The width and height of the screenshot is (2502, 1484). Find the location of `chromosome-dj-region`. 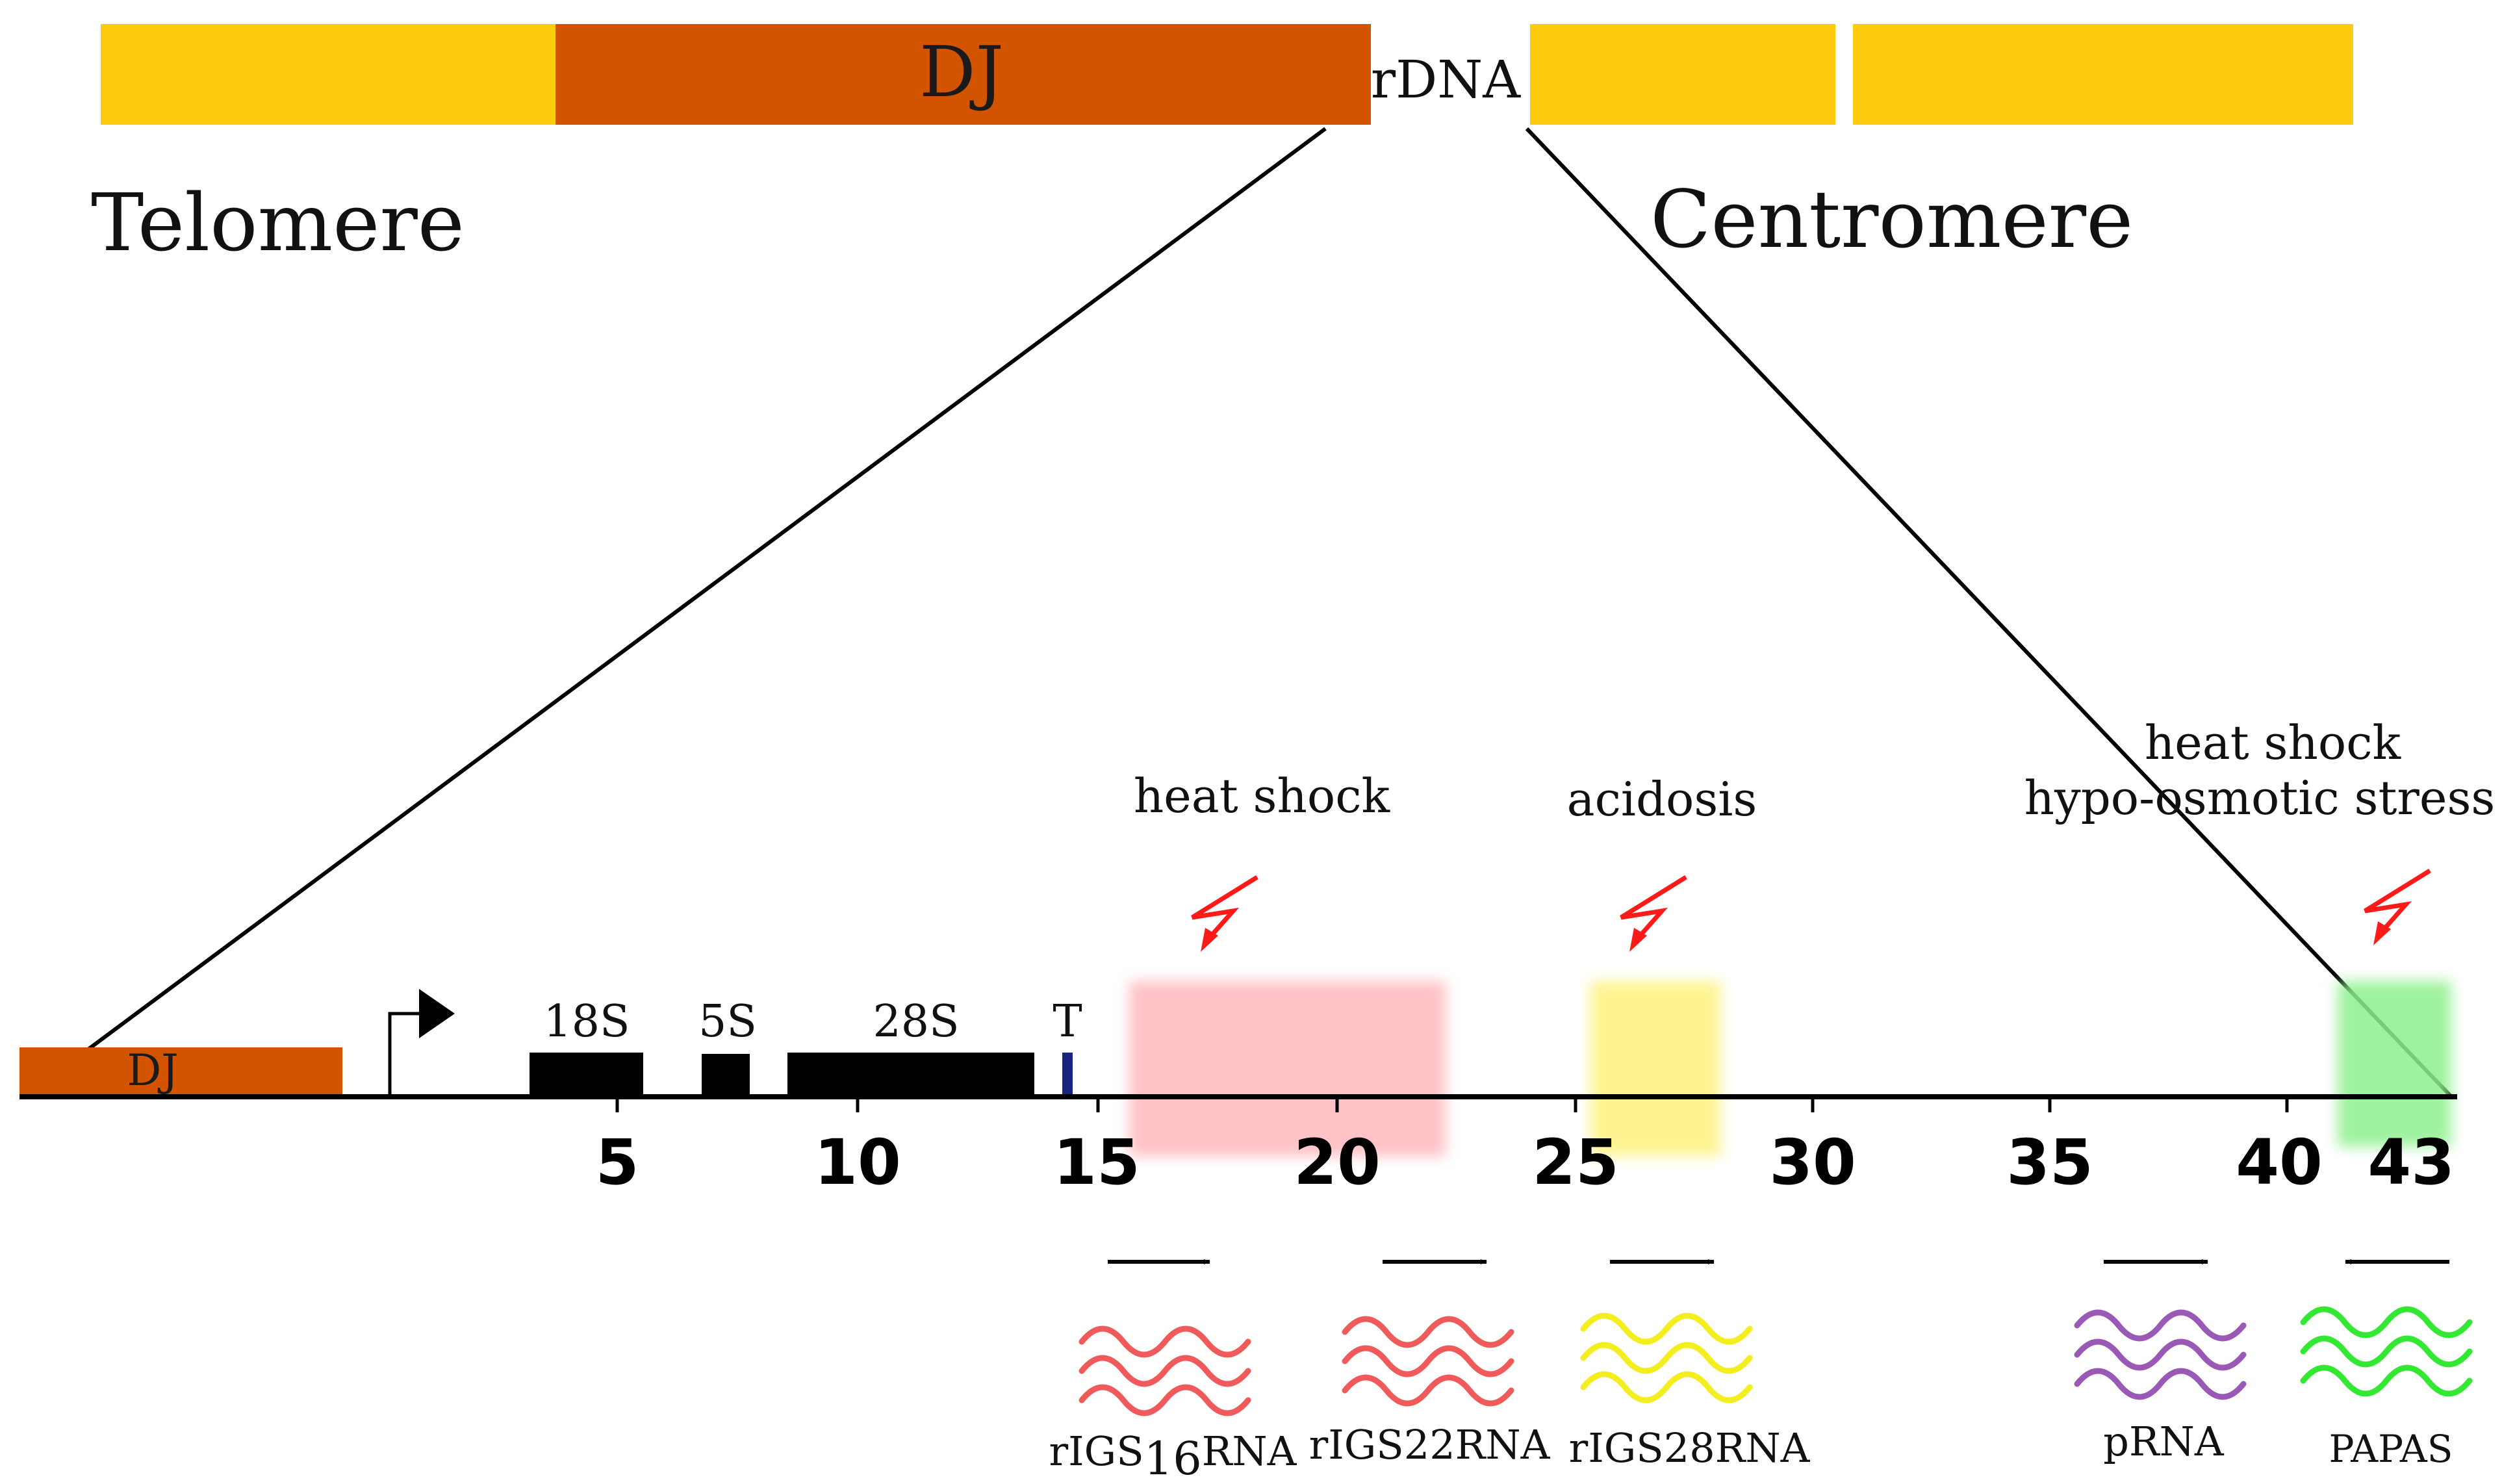

chromosome-dj-region is located at coordinates (963, 75).